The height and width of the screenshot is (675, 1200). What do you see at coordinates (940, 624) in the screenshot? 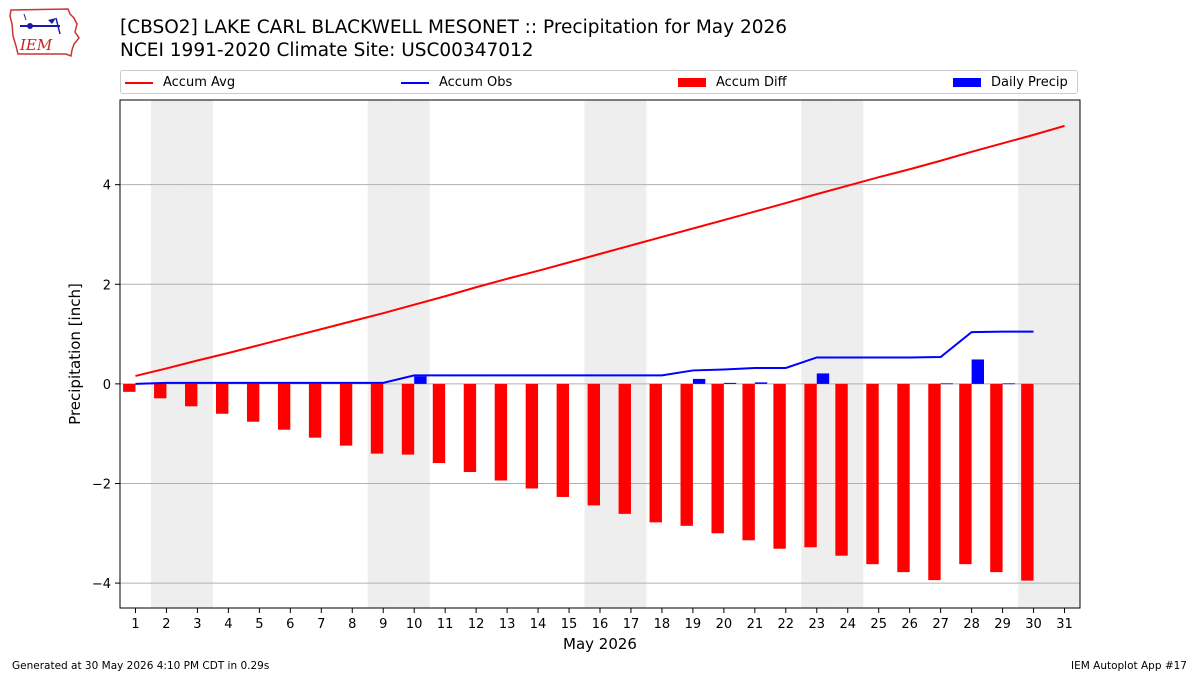
I see `x-tick-label: 27` at bounding box center [940, 624].